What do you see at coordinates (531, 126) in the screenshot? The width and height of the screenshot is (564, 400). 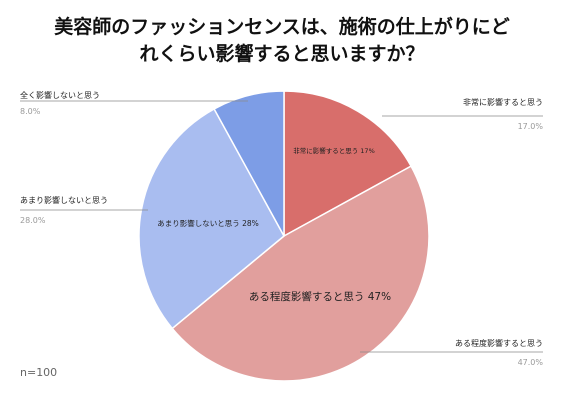 I see `slice-percent-very: 17.0%` at bounding box center [531, 126].